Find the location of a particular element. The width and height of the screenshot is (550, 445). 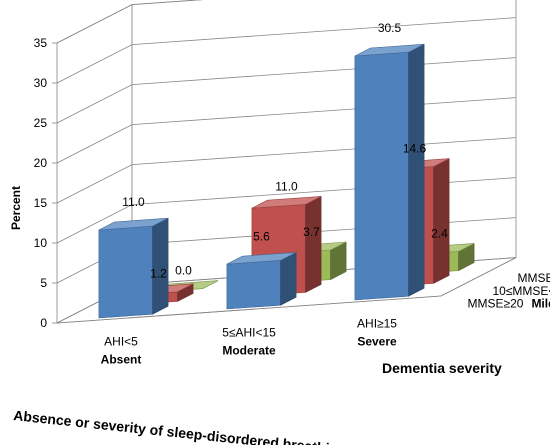

y-tick-label: 15 is located at coordinates (41, 203).